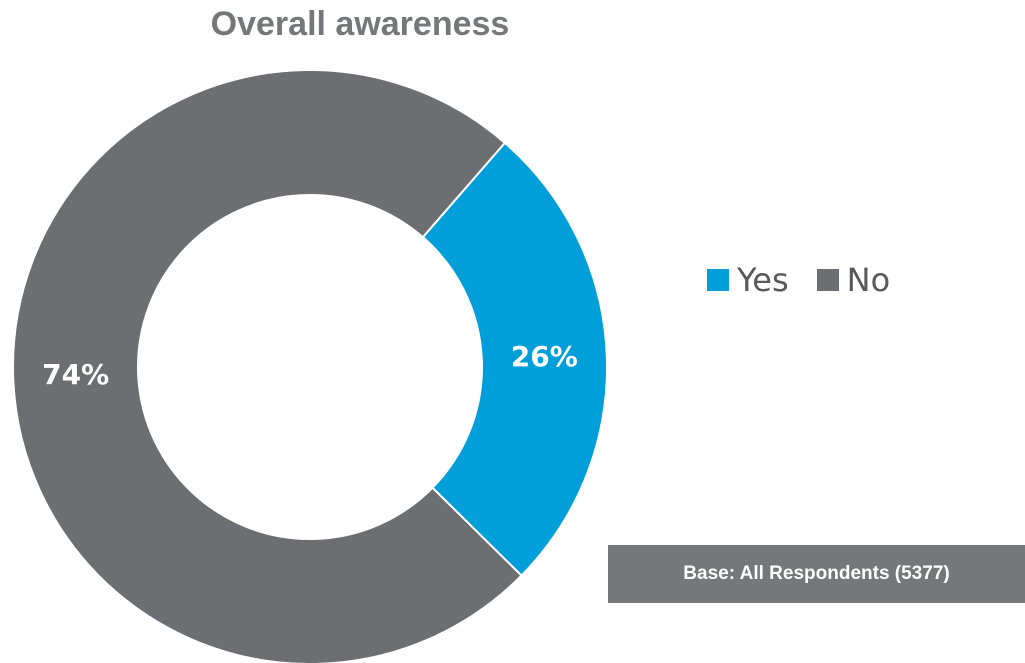 The image size is (1025, 663). Describe the element at coordinates (827, 280) in the screenshot. I see `legend-swatch-no` at that location.